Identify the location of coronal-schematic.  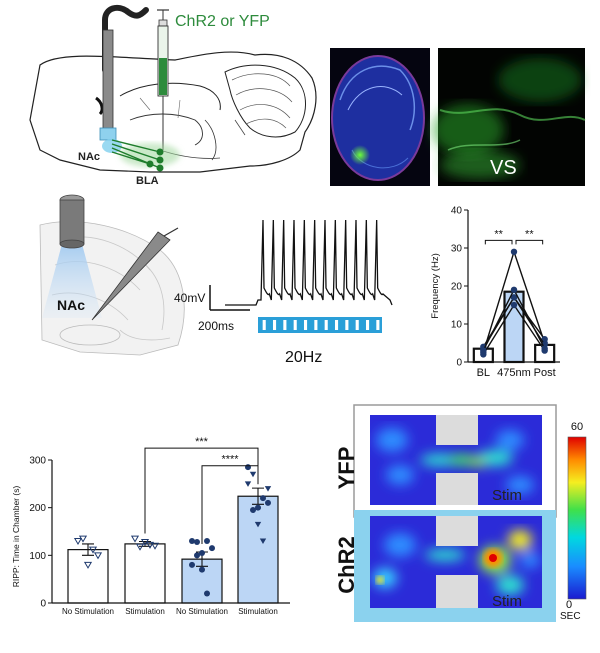
(112, 275).